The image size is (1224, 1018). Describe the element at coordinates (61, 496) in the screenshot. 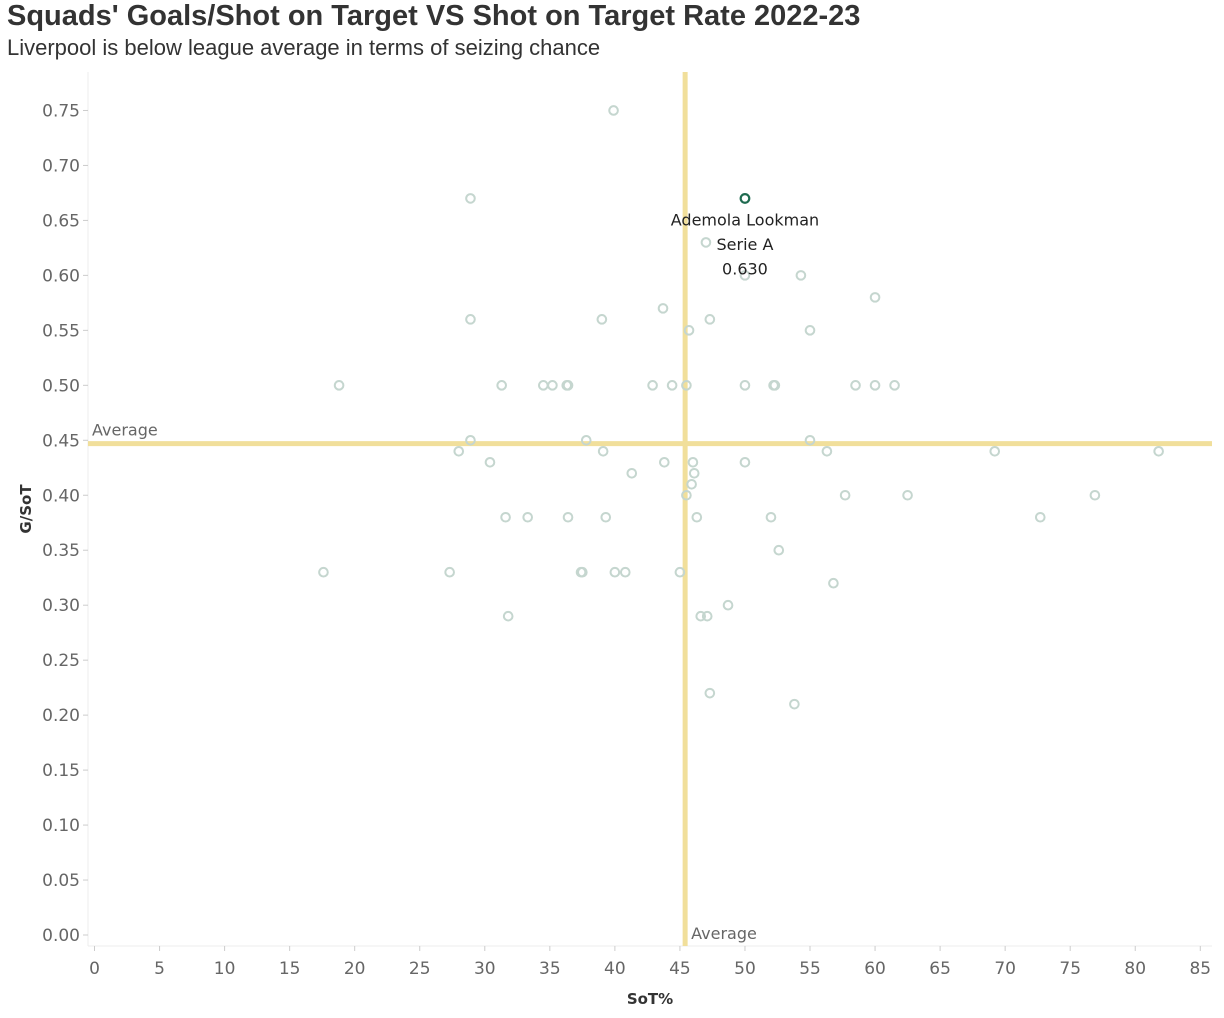

I see `y-tick-label: 0.40` at that location.